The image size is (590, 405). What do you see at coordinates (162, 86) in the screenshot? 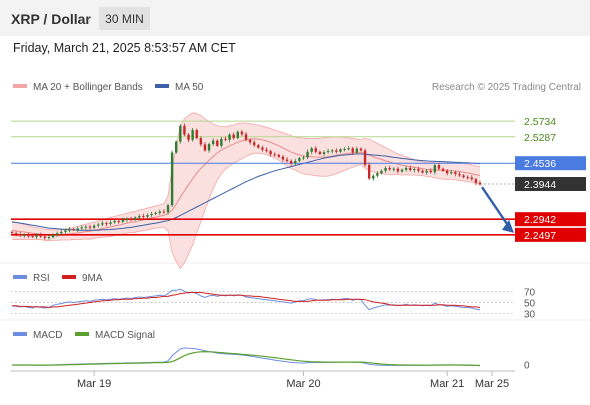
I see `legend-swatch-ma50` at bounding box center [162, 86].